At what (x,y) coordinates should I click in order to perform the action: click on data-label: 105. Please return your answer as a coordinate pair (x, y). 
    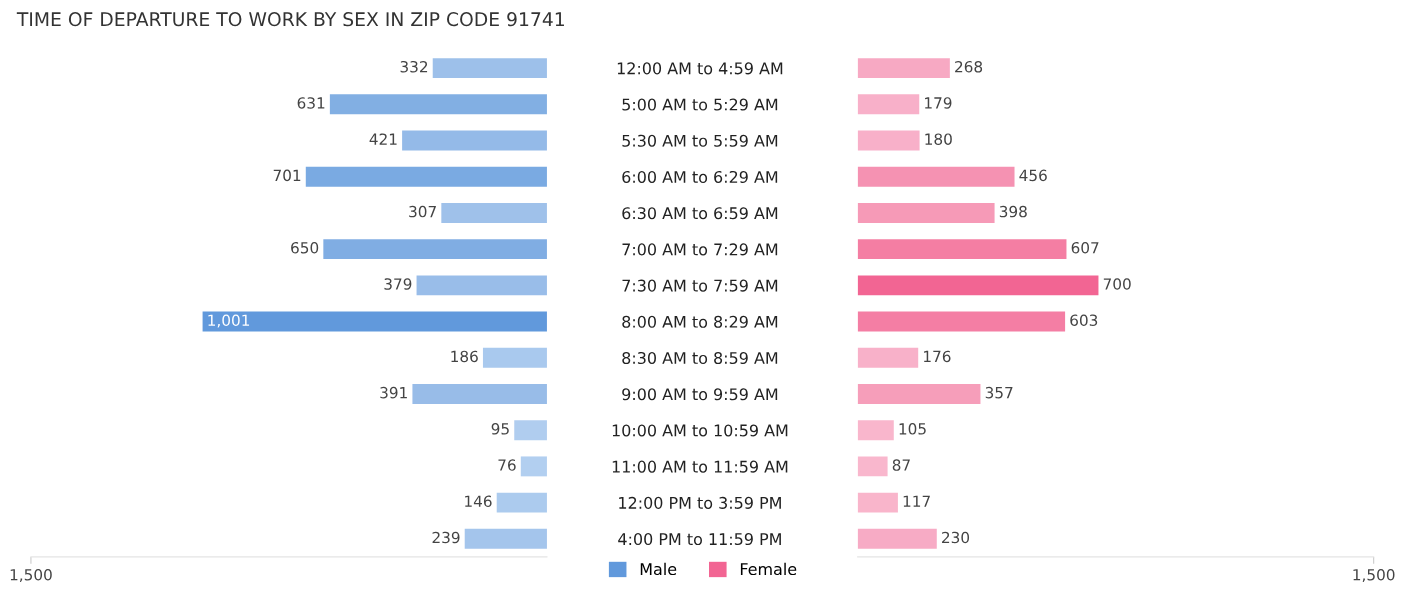
    Looking at the image, I should click on (912, 429).